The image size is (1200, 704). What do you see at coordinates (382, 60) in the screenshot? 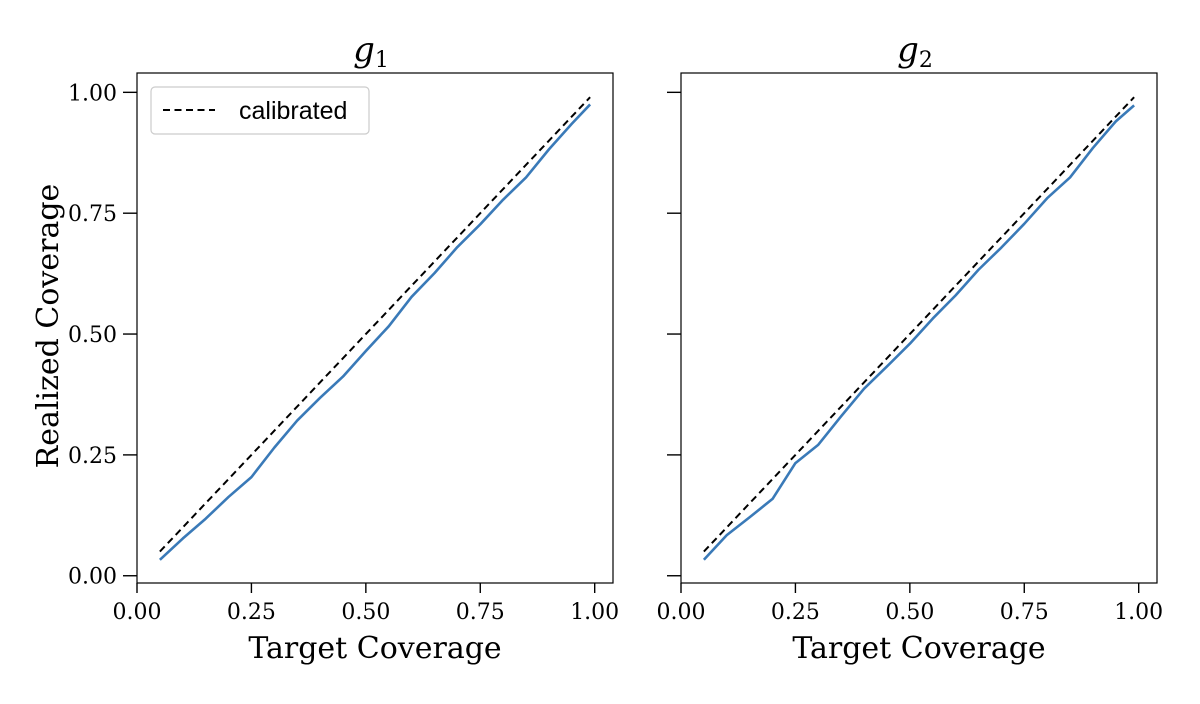
I see `panel-title-subscript: 1` at bounding box center [382, 60].